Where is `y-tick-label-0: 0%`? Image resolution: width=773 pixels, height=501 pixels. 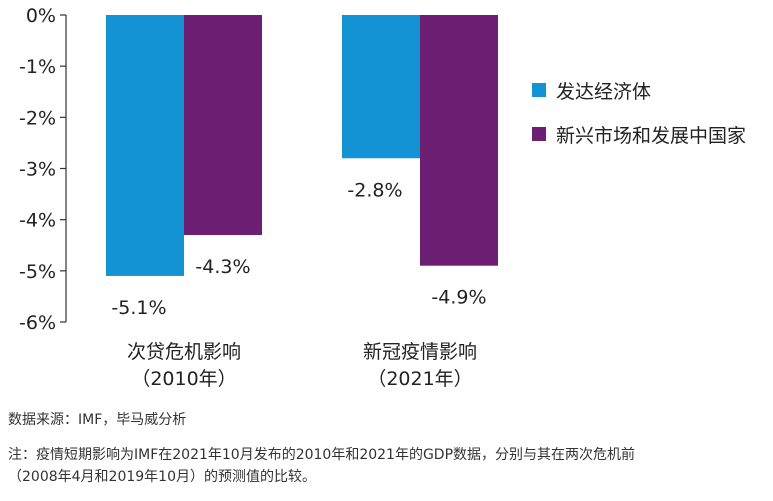
y-tick-label-0: 0% is located at coordinates (41, 16).